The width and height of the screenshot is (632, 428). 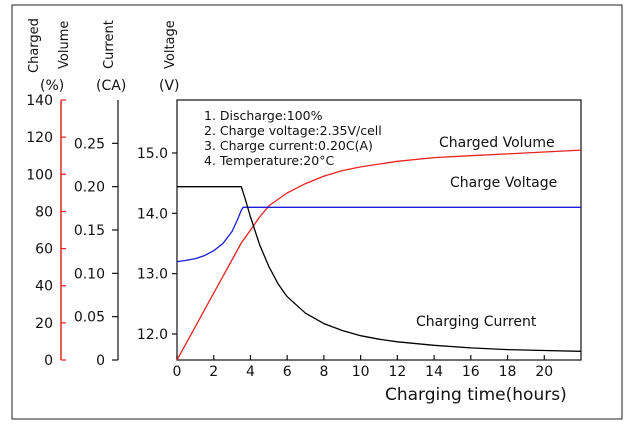 What do you see at coordinates (52, 86) in the screenshot?
I see `charged-axis-unit: (%)` at bounding box center [52, 86].